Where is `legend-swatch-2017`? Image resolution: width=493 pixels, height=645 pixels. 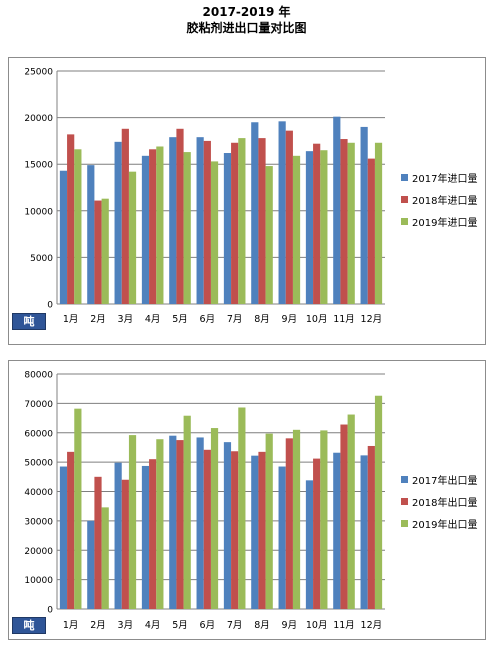
legend-swatch-2017 is located at coordinates (404, 177).